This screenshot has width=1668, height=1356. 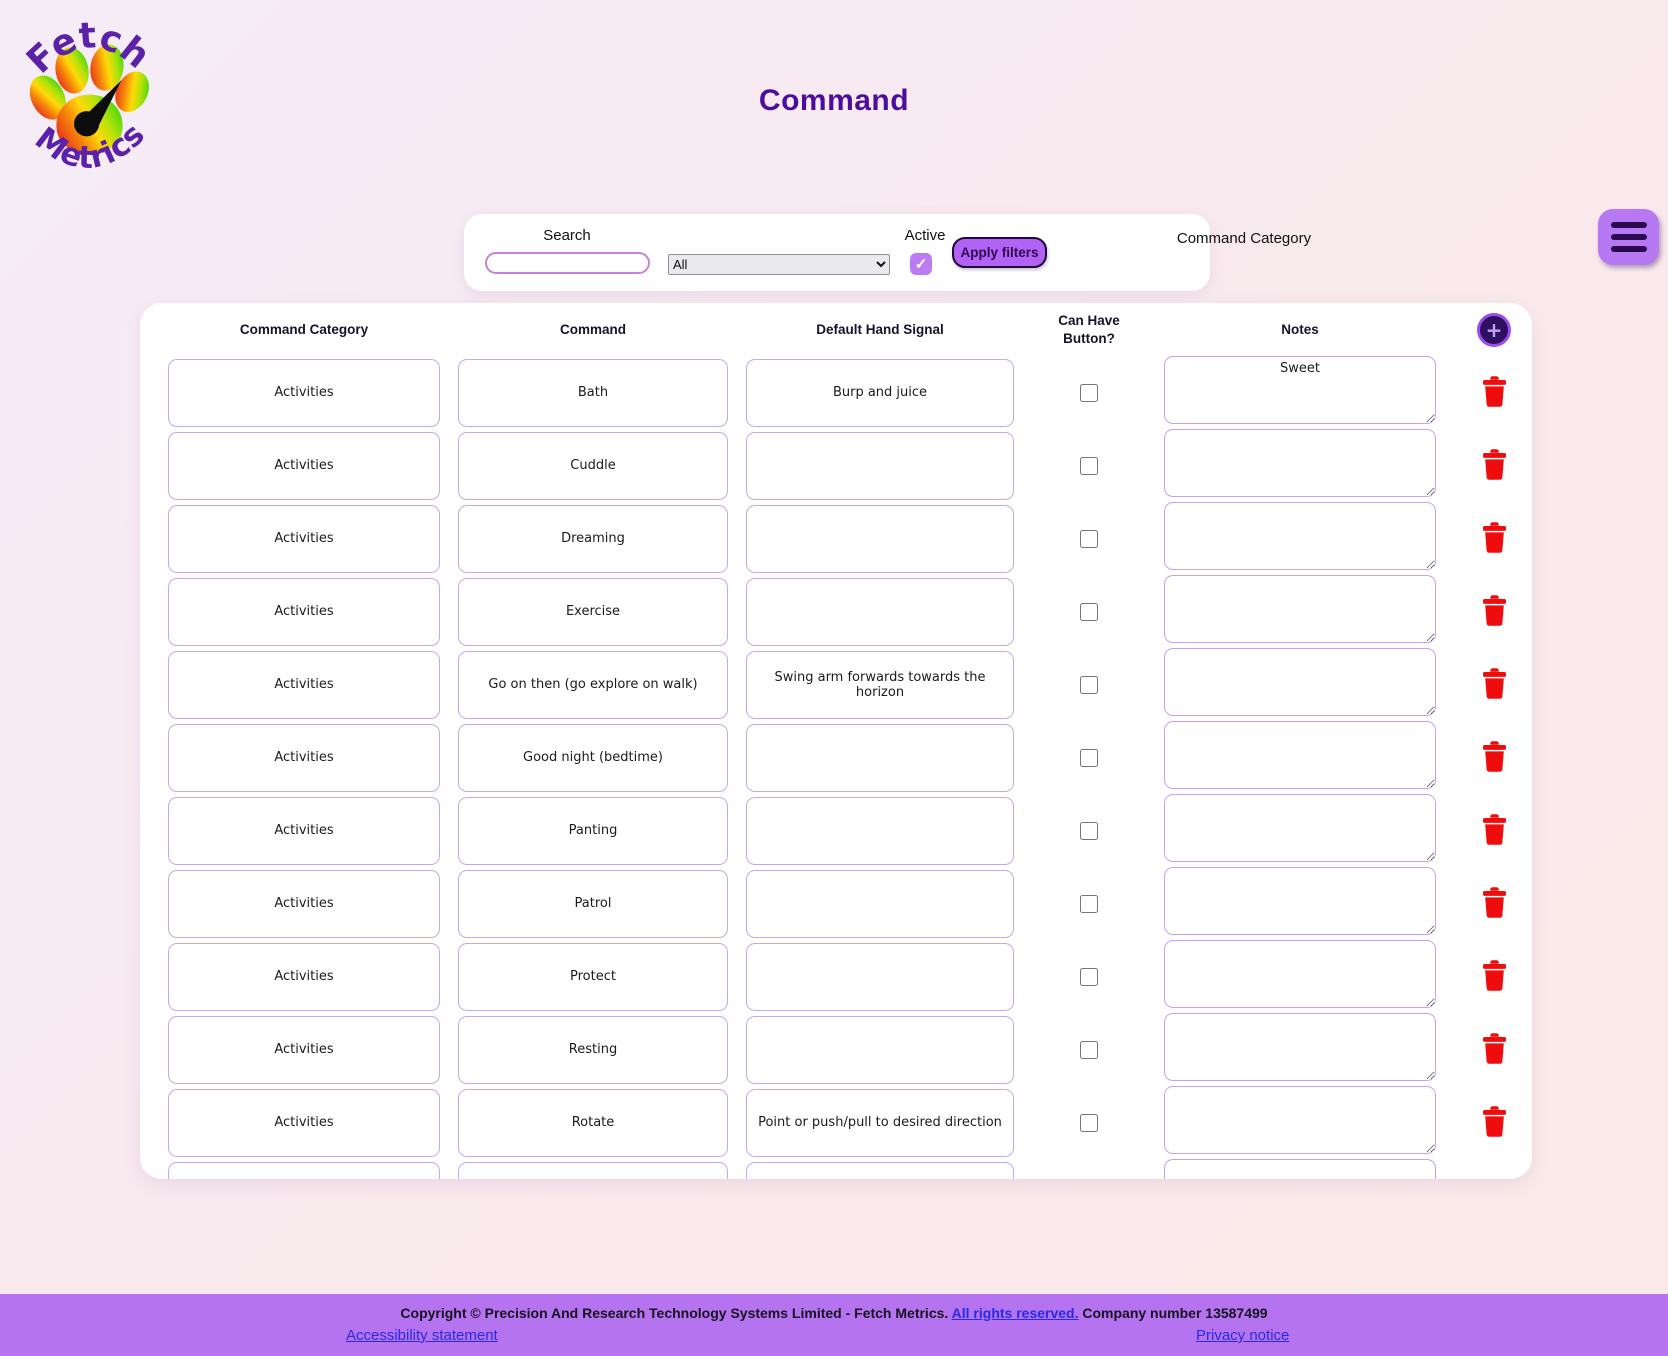 I want to click on command-cell: Bath, so click(x=593, y=392).